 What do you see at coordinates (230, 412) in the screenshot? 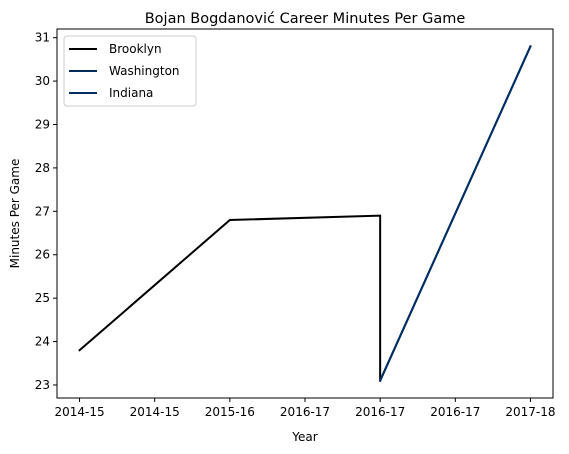
I see `x-tick-label: 2015-16` at bounding box center [230, 412].